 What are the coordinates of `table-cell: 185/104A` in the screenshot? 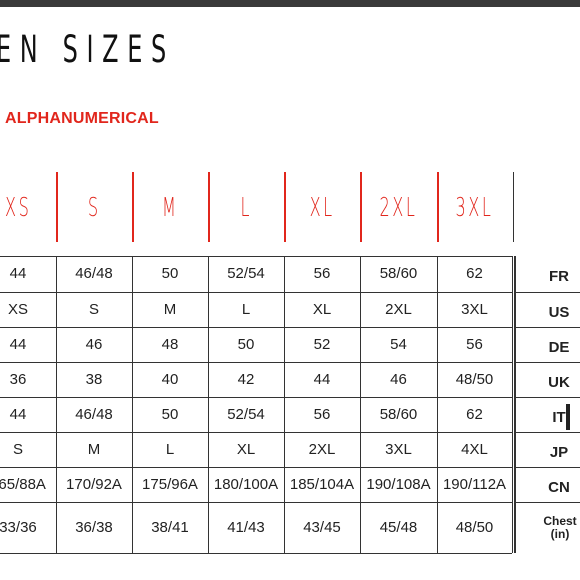 It's located at (322, 484).